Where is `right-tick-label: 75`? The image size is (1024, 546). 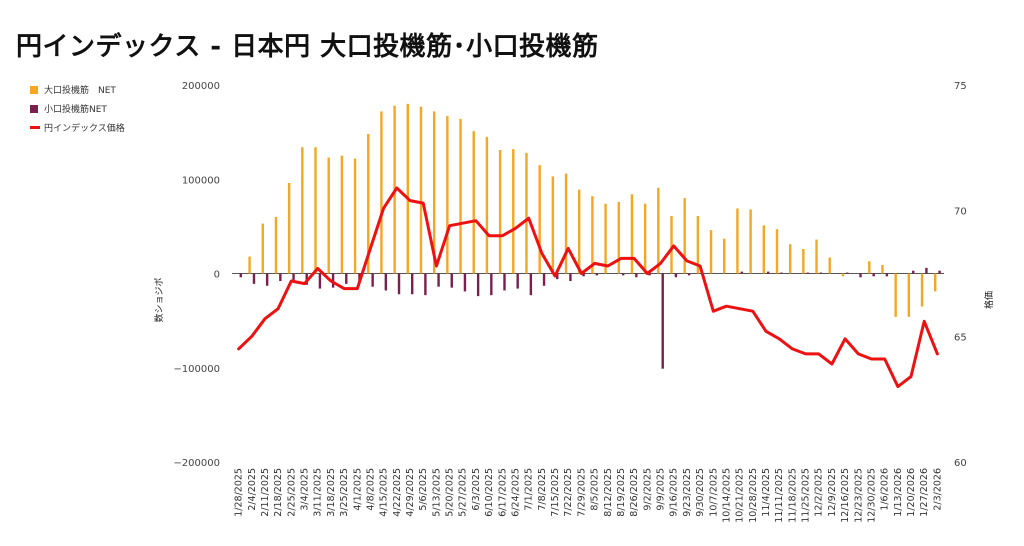 right-tick-label: 75 is located at coordinates (960, 86).